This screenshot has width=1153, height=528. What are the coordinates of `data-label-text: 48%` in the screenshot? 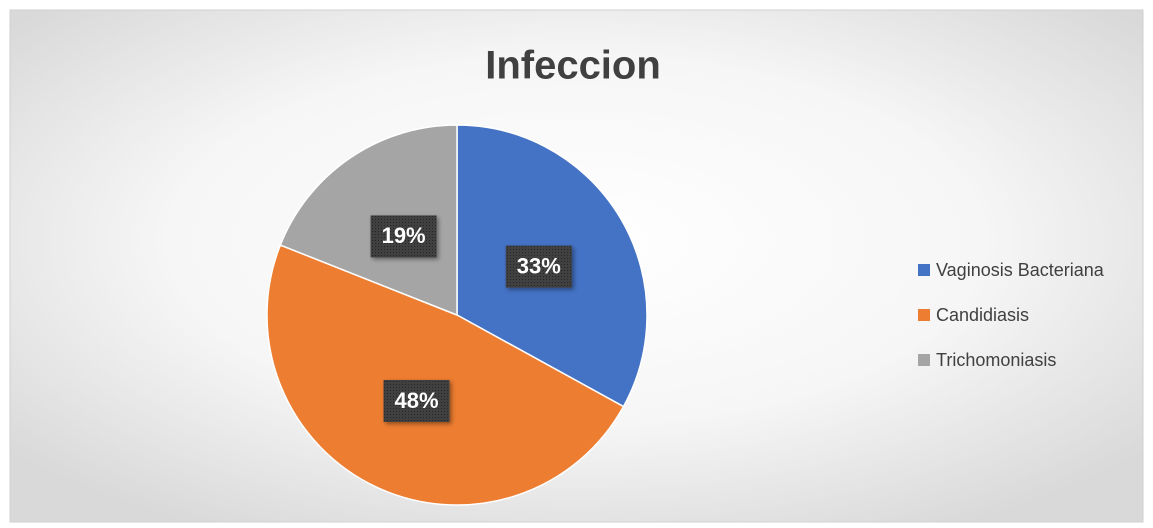 It's located at (417, 400).